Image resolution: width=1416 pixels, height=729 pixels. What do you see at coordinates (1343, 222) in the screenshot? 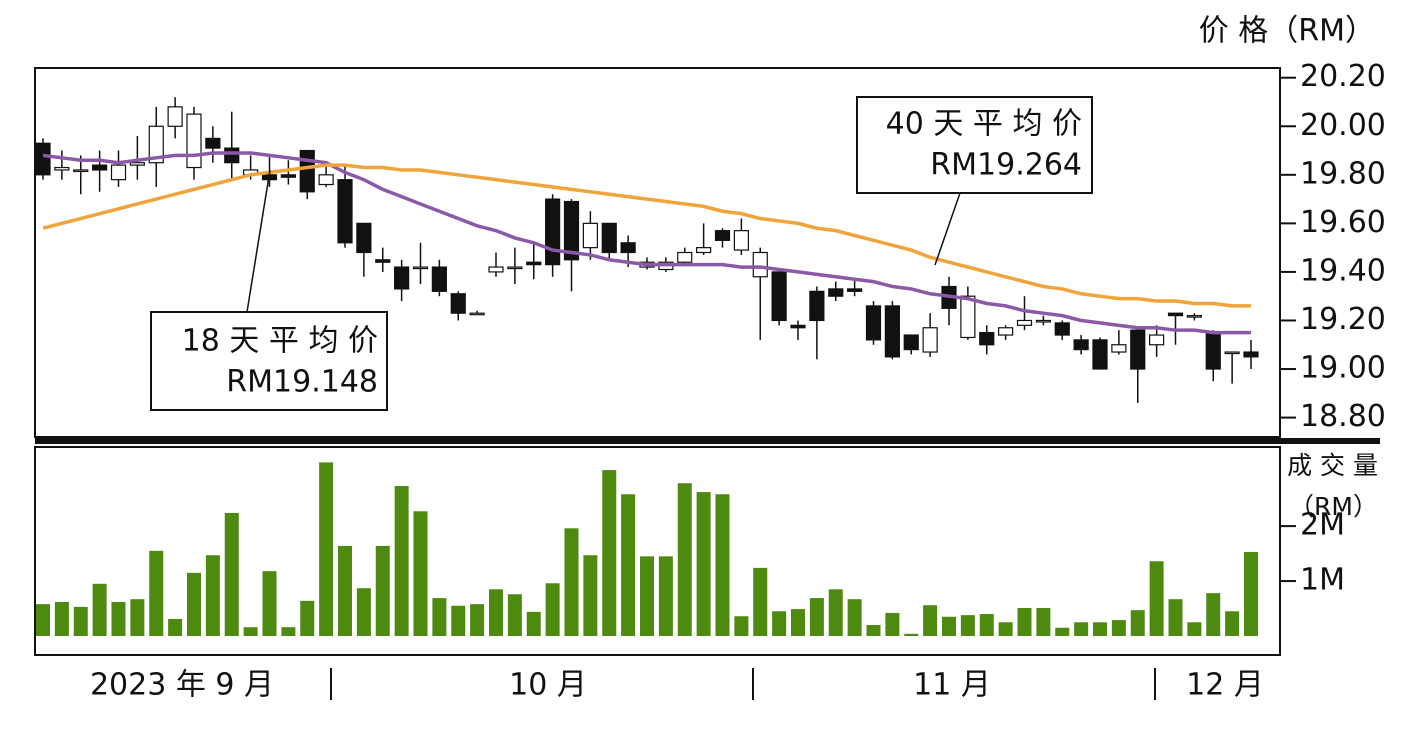
I see `y-tick-label: 19.60` at bounding box center [1343, 222].